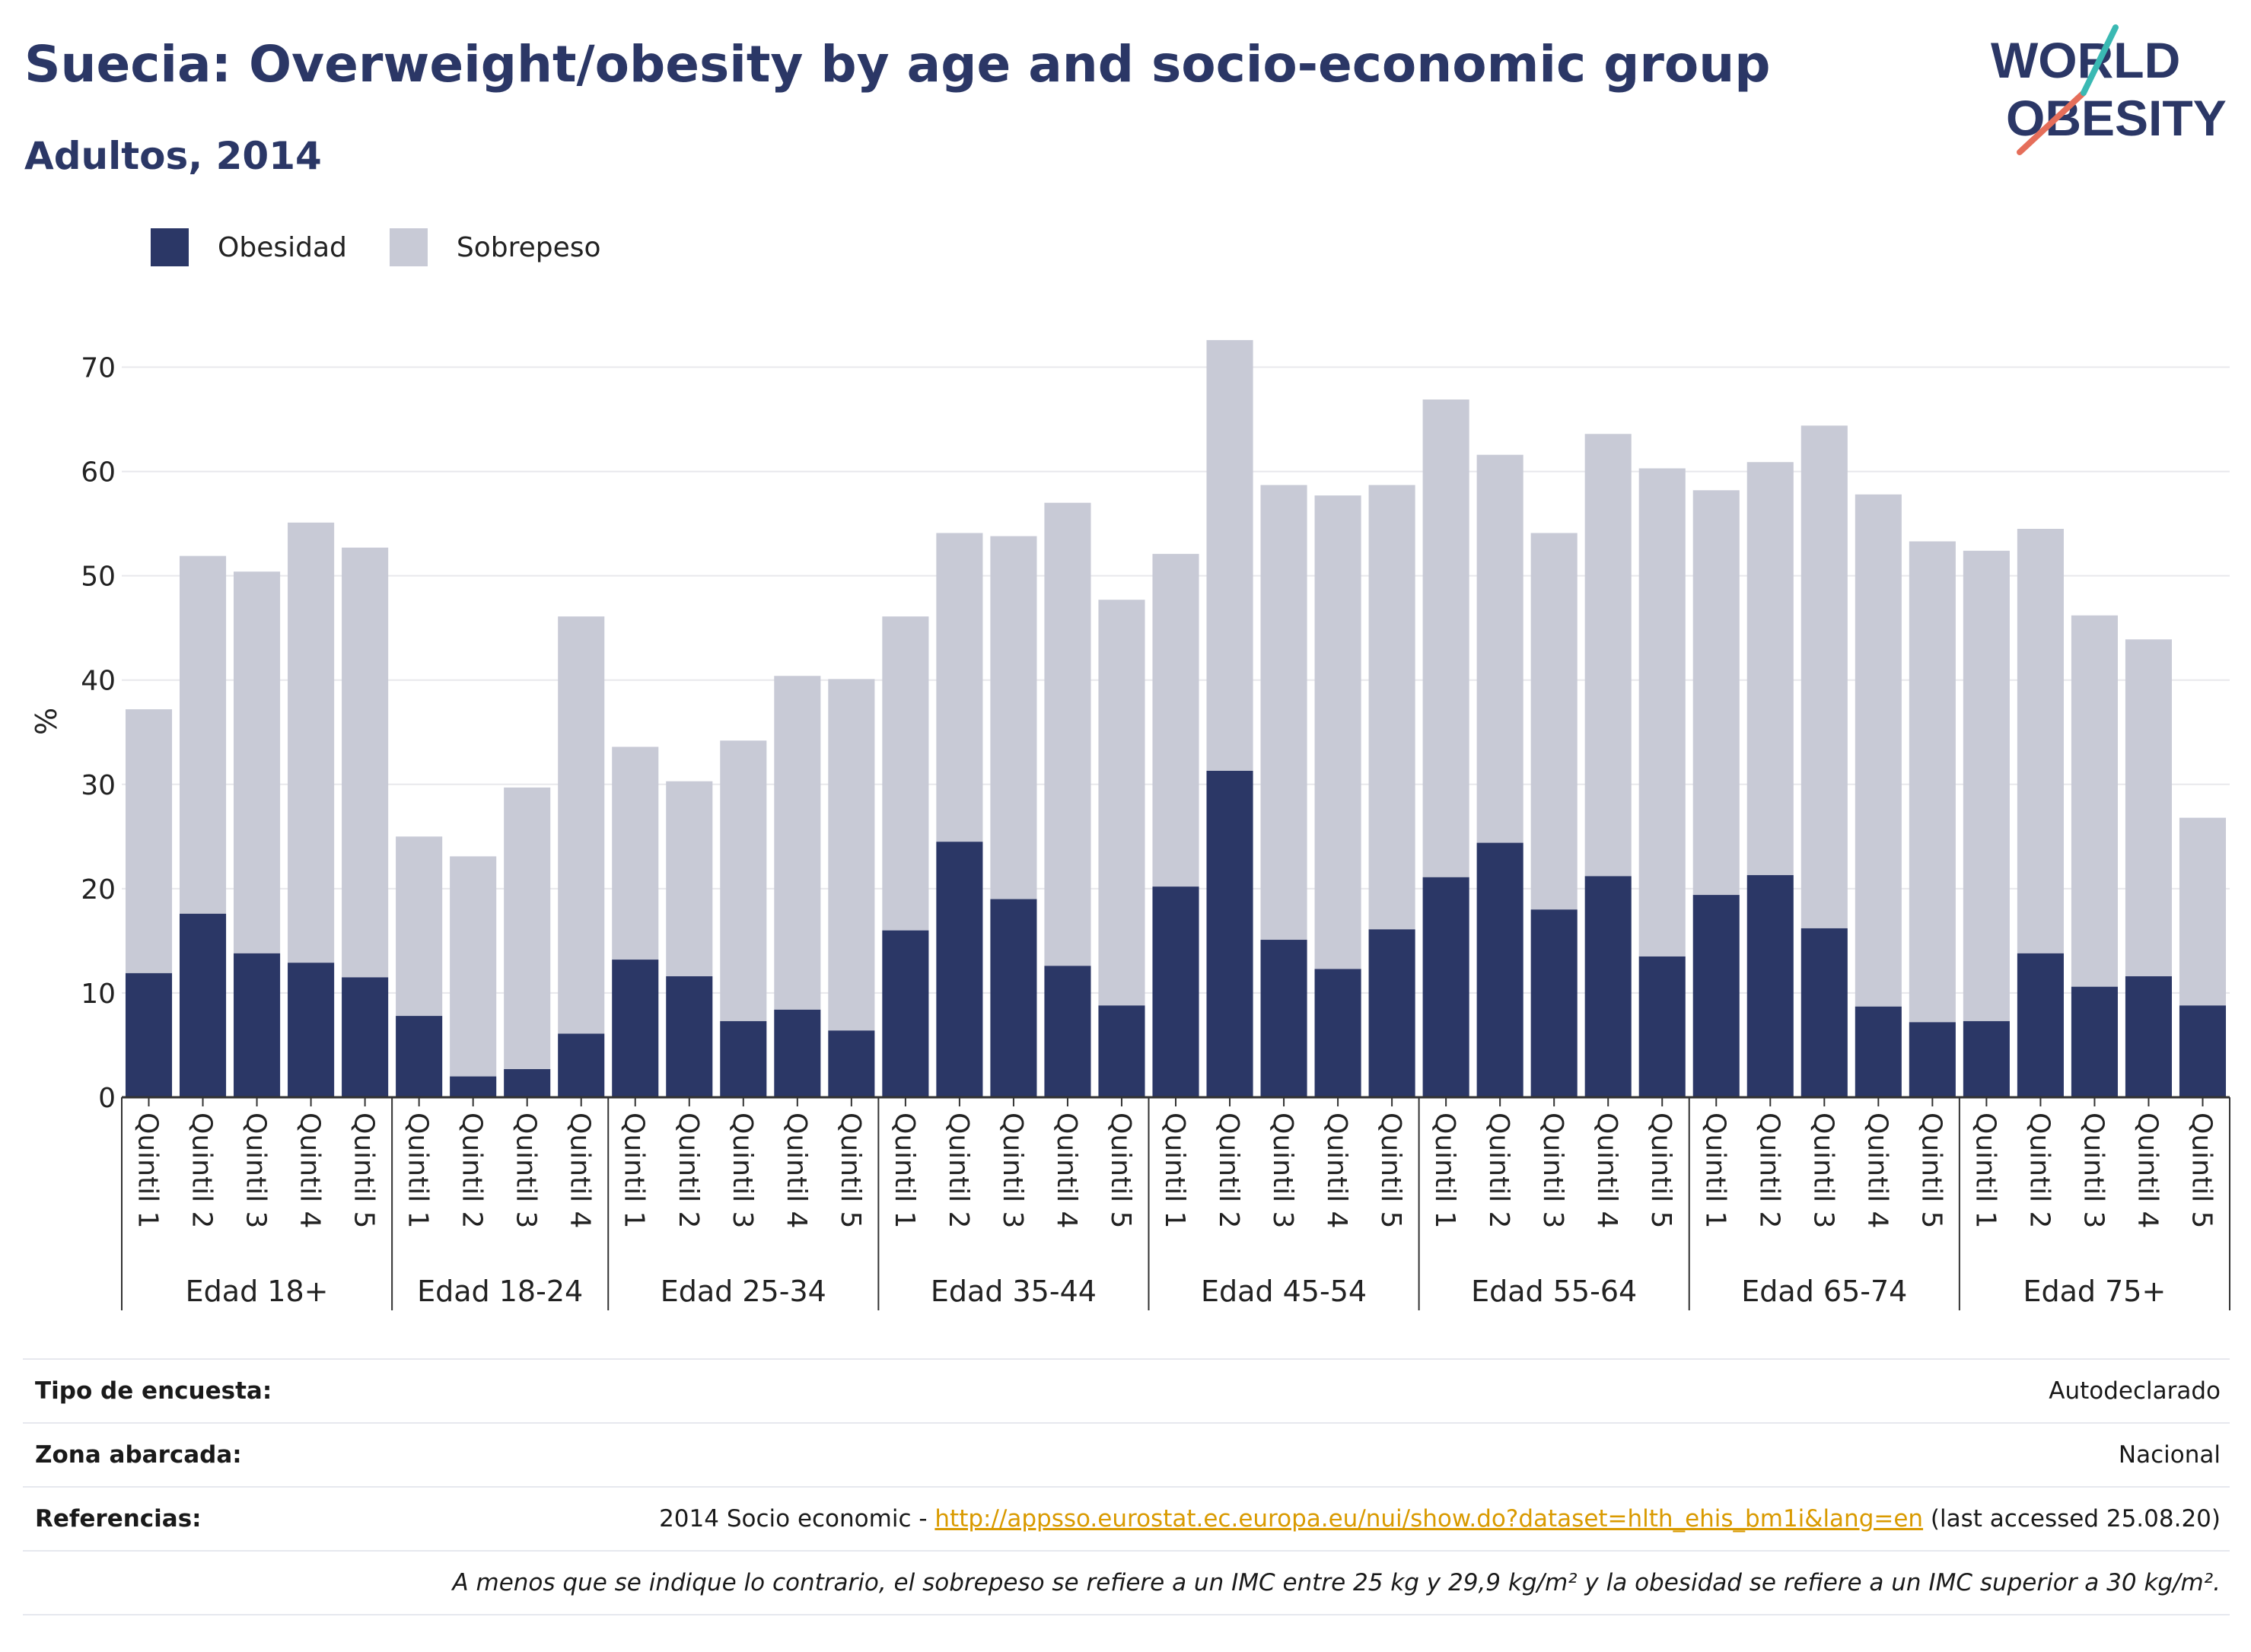 Image resolution: width=2251 pixels, height=1652 pixels. What do you see at coordinates (118, 1519) in the screenshot?
I see `references-label: Referencias:` at bounding box center [118, 1519].